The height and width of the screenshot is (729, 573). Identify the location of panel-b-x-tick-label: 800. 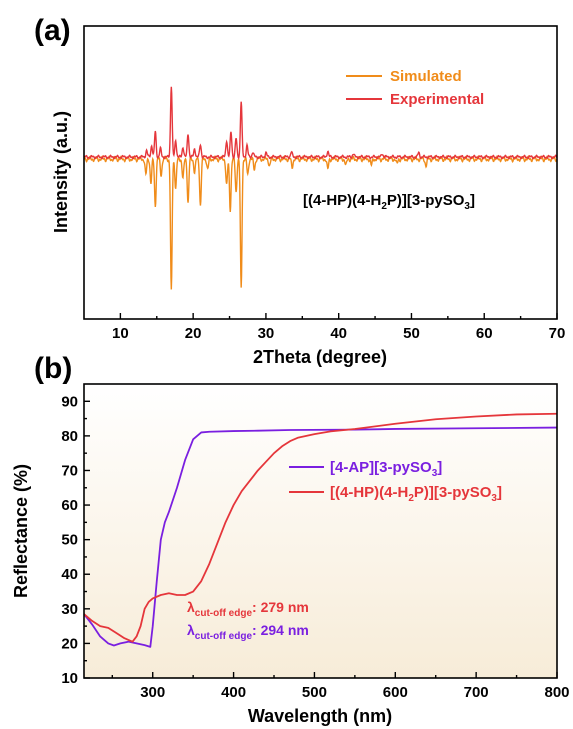
(556, 692).